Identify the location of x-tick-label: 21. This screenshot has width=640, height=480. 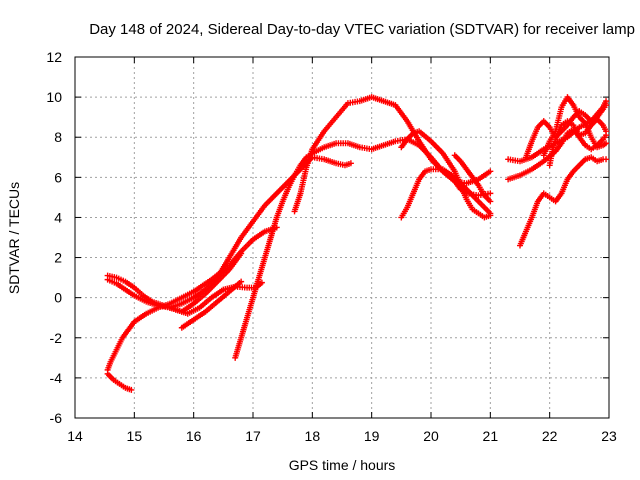
(491, 436).